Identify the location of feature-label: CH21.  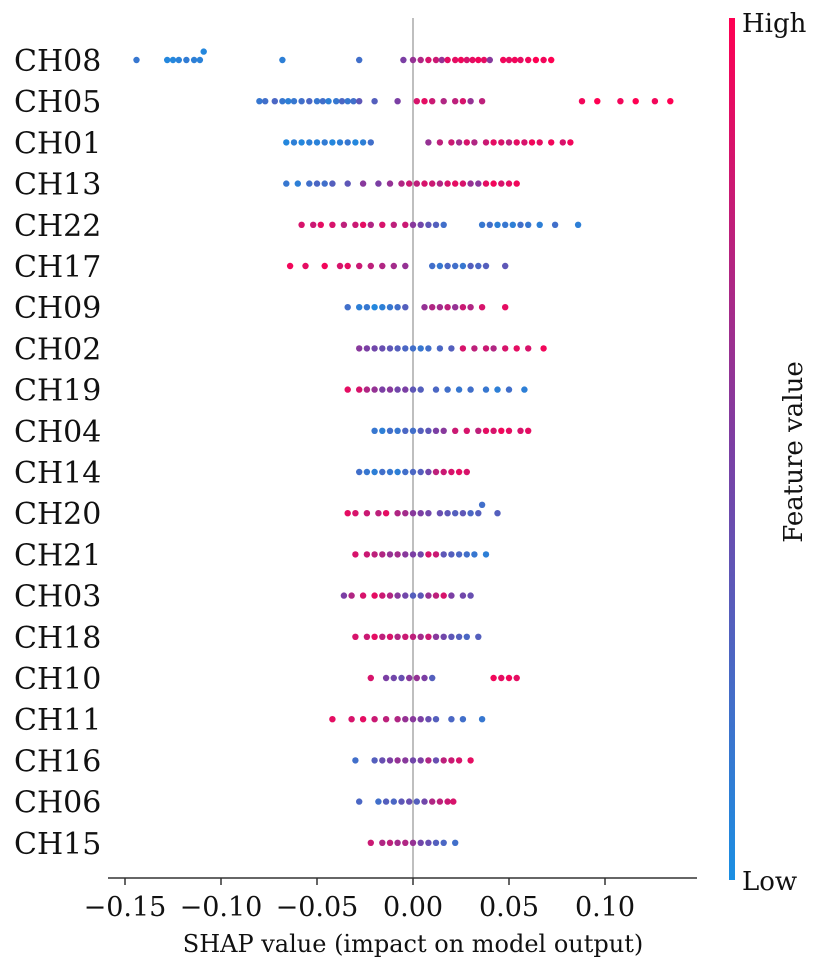
(57, 555).